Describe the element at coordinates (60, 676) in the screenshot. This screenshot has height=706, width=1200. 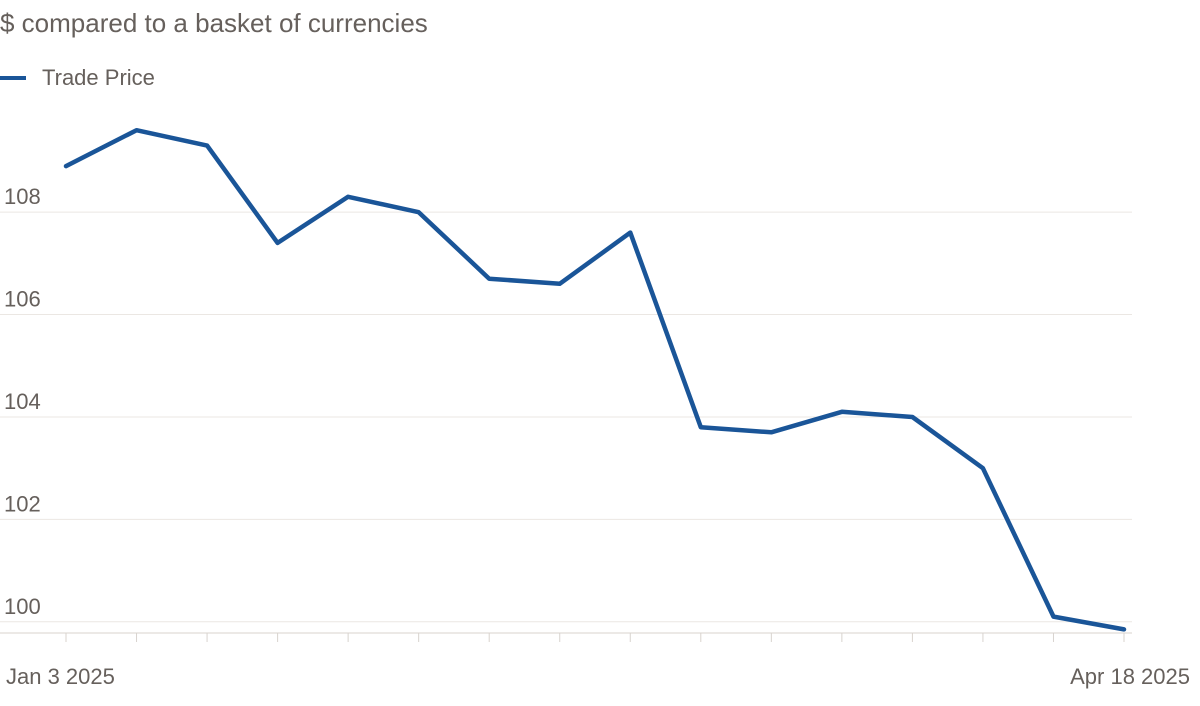
I see `x-tick-label-0: Jan 3 2025` at that location.